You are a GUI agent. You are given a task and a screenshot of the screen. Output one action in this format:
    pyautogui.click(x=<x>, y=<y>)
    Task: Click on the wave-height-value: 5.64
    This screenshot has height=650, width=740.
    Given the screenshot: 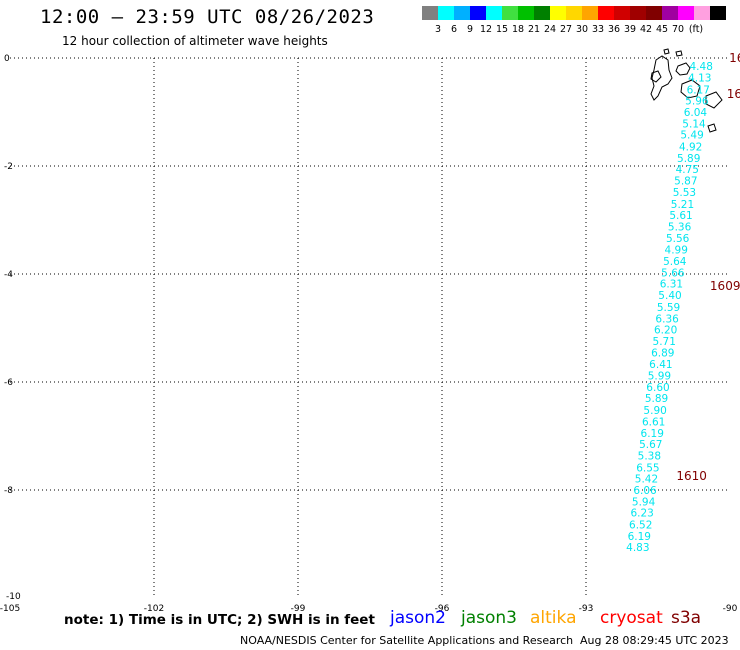 What is the action you would take?
    pyautogui.click(x=675, y=262)
    